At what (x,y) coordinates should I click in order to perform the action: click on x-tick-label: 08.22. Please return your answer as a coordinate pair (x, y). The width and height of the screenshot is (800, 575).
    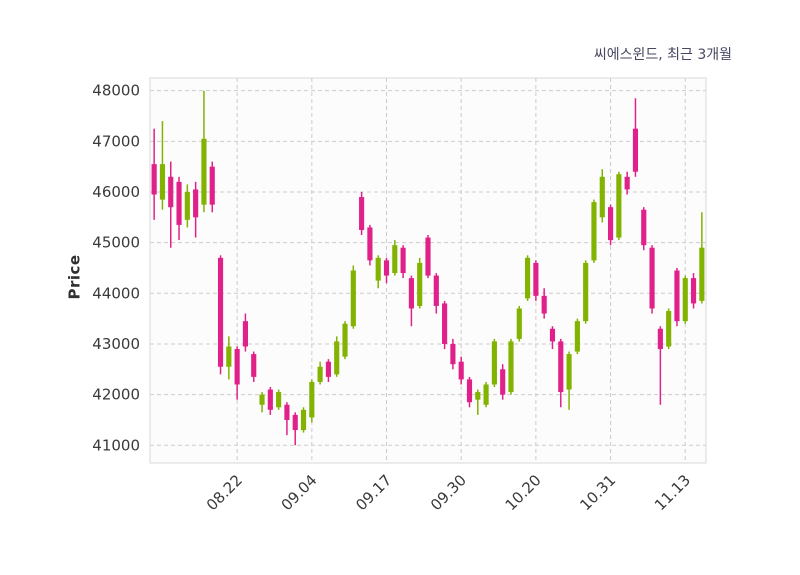
    Looking at the image, I should click on (224, 492).